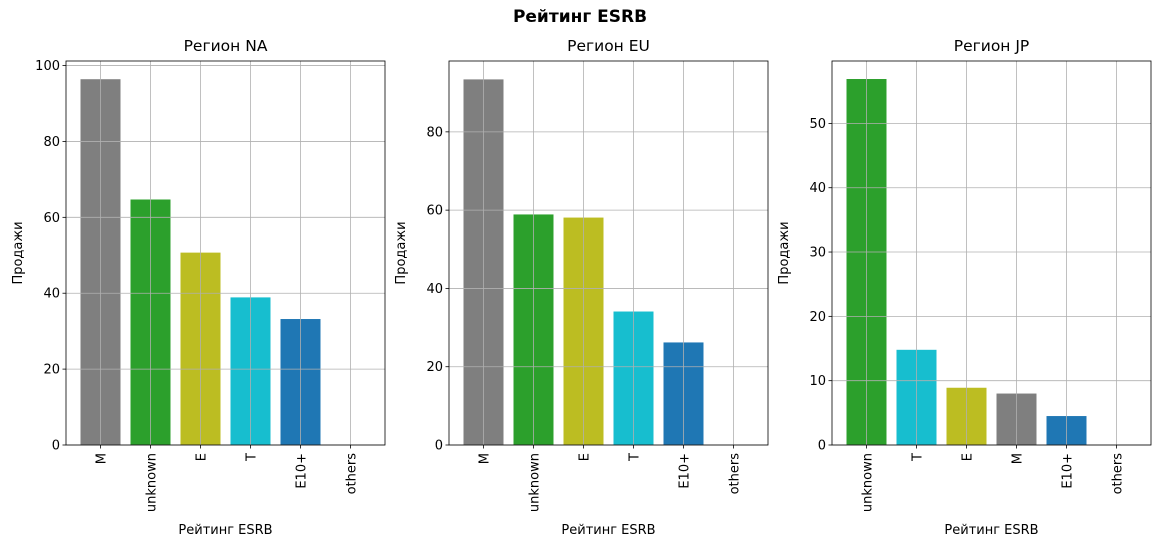 This screenshot has width=1160, height=547. What do you see at coordinates (580, 17) in the screenshot?
I see `figure-title: Рейтинг ESRB` at bounding box center [580, 17].